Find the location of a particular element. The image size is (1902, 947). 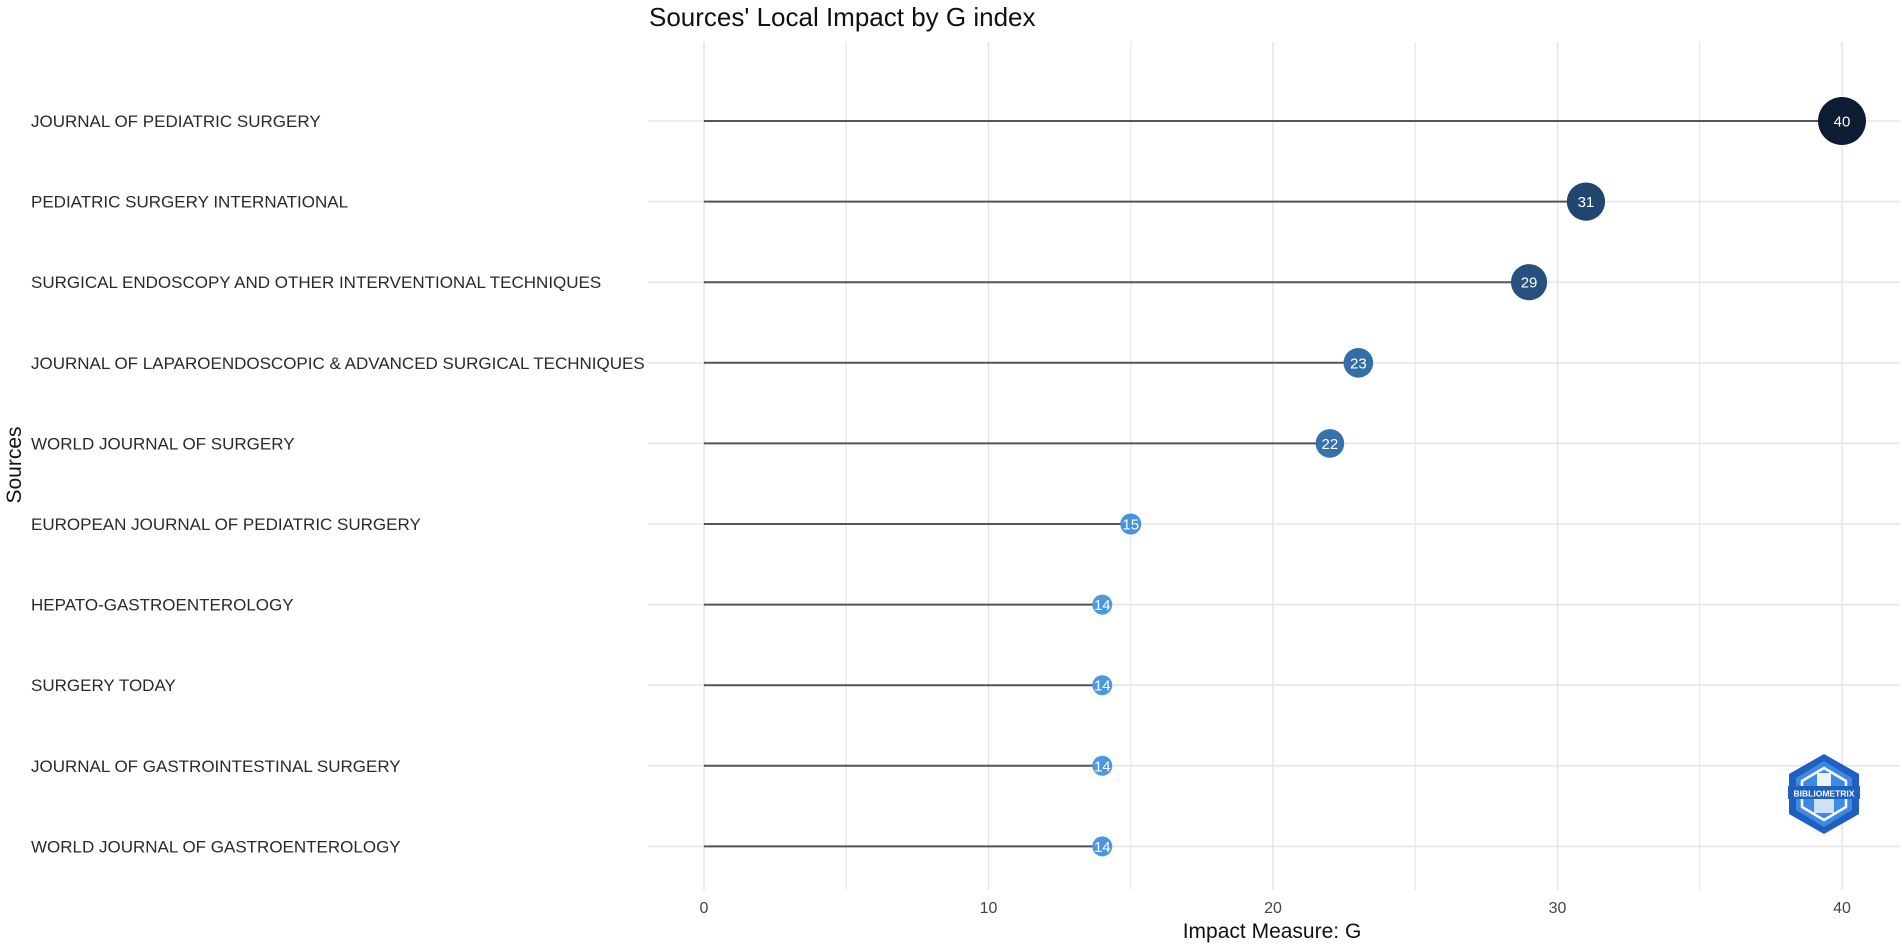

x-tick-label: 30 is located at coordinates (1558, 908).